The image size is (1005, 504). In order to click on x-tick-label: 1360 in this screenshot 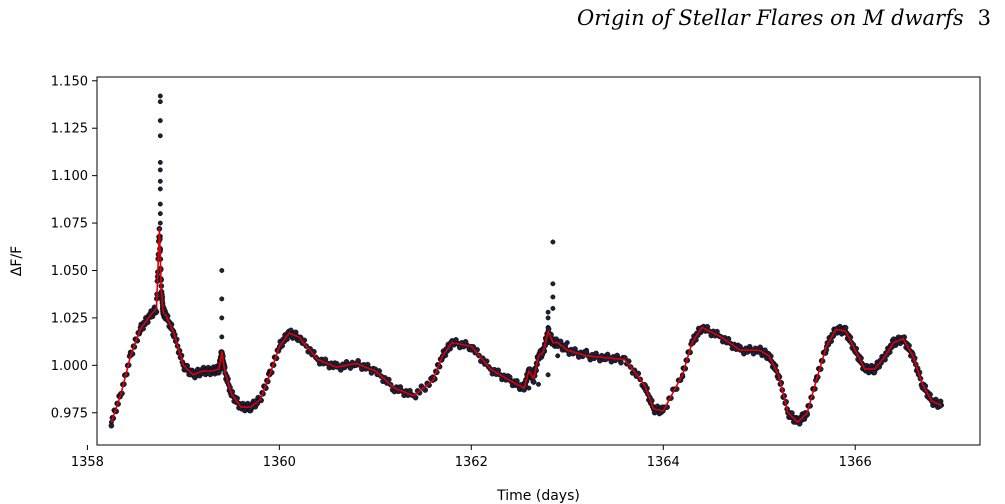, I will do `click(279, 462)`.